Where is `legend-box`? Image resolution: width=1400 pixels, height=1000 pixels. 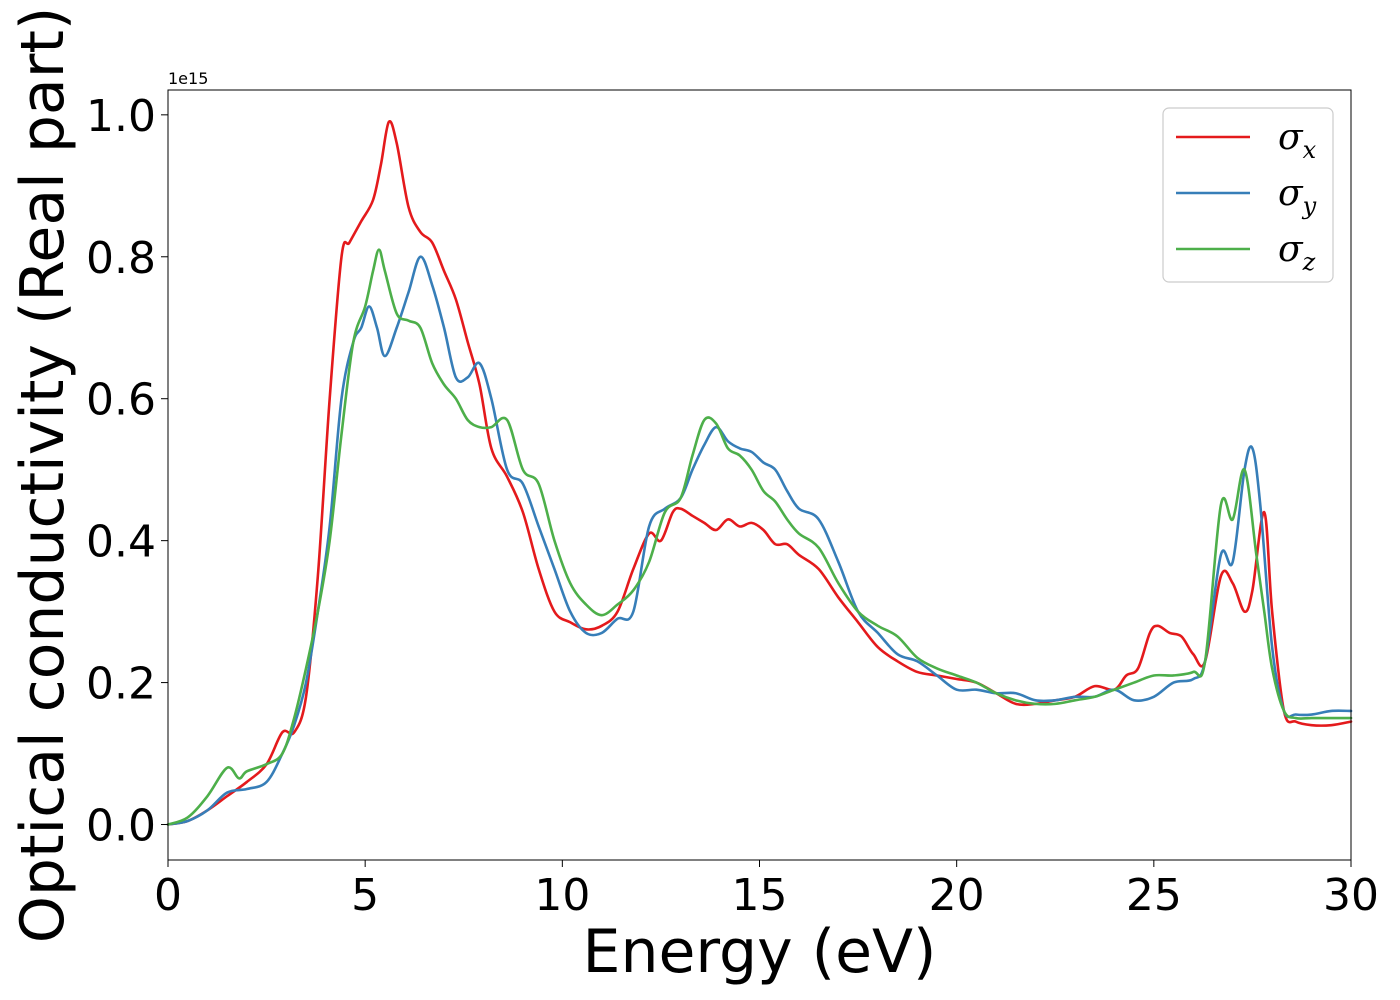 legend-box is located at coordinates (1248, 195).